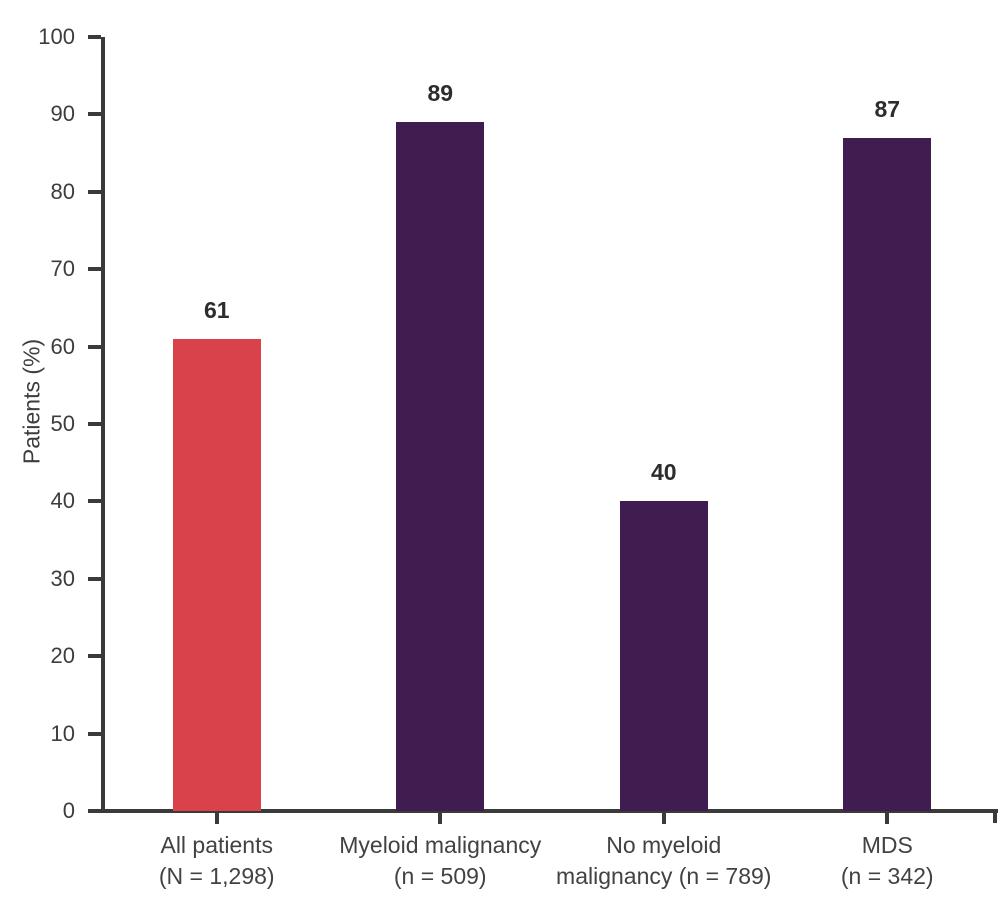 The image size is (1000, 913). I want to click on y-axis-line, so click(103, 425).